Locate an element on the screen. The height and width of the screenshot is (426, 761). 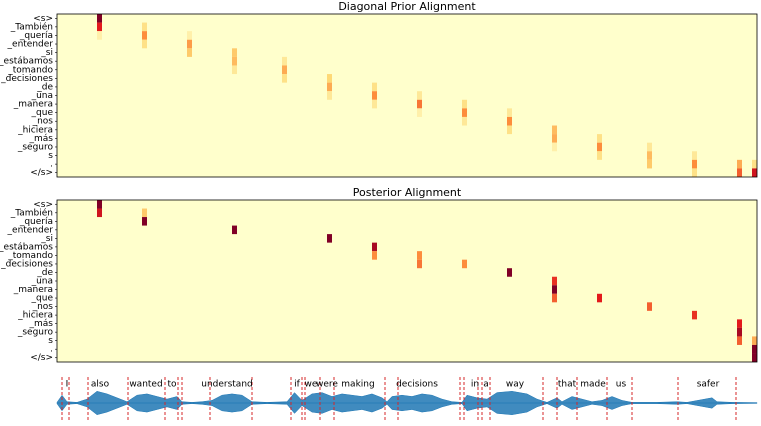
y-tick-label: </s> is located at coordinates (41, 358).